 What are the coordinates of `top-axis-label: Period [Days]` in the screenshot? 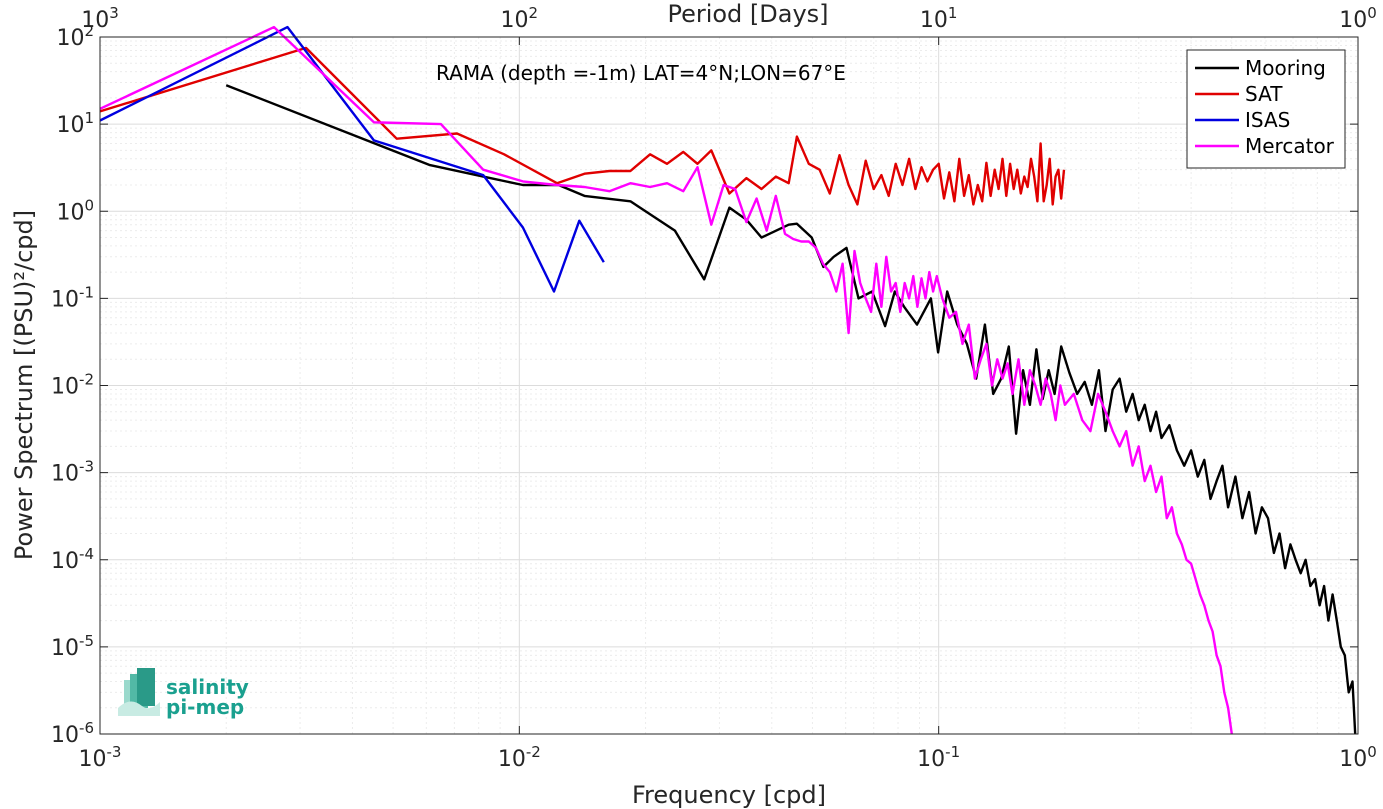 It's located at (747, 14).